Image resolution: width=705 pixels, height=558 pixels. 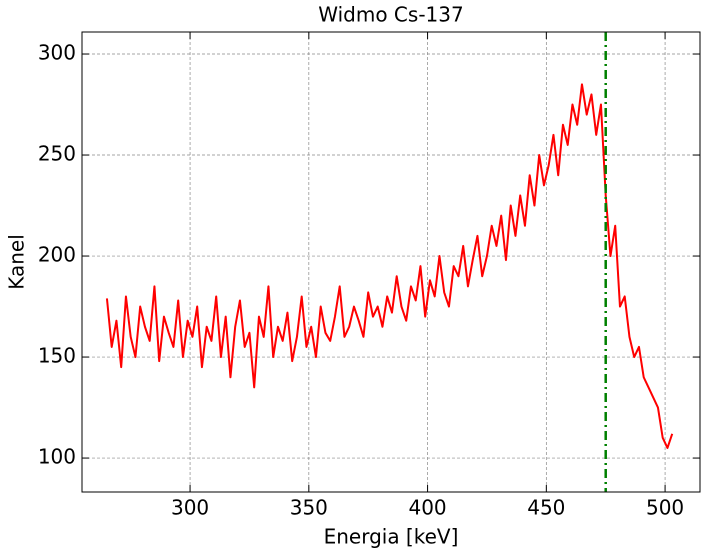 What do you see at coordinates (665, 508) in the screenshot?
I see `x-tick-label: 500` at bounding box center [665, 508].